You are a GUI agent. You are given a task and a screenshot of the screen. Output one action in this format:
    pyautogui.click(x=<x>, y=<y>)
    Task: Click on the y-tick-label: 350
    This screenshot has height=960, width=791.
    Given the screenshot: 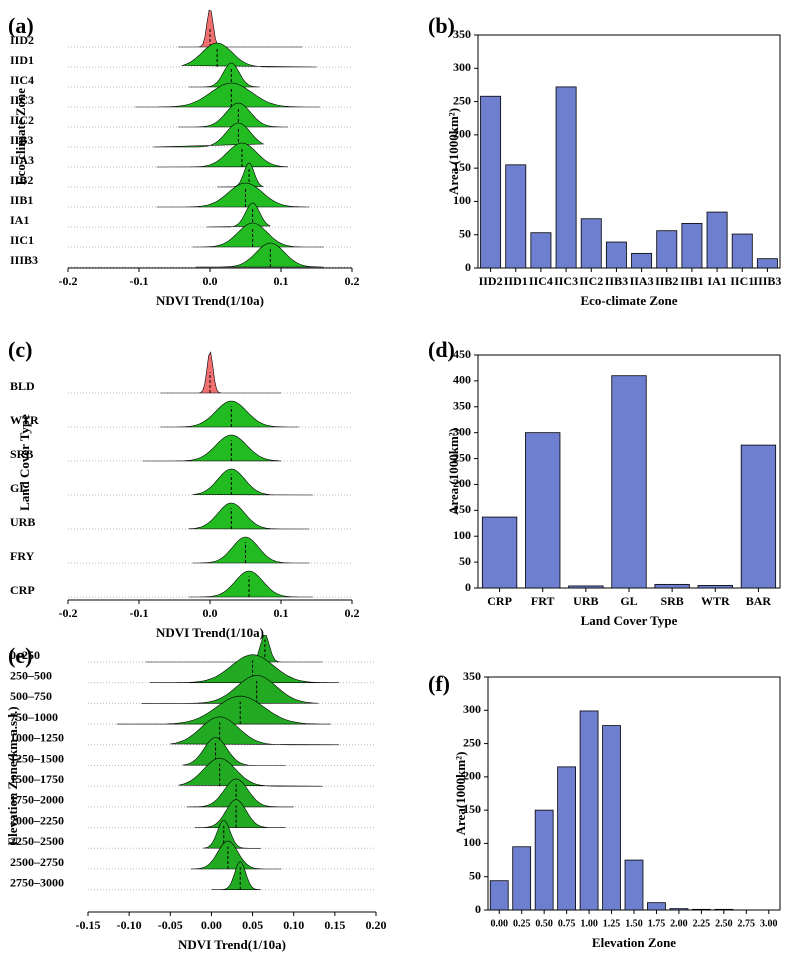 What is the action you would take?
    pyautogui.click(x=472, y=676)
    